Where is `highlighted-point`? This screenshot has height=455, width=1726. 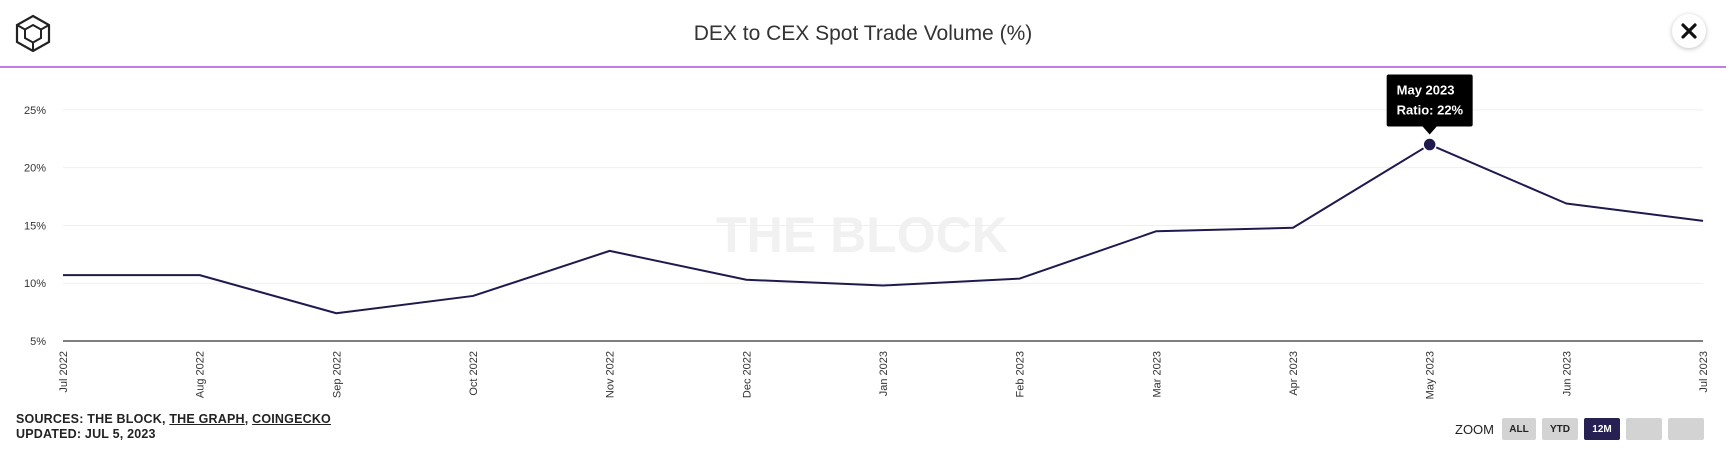
highlighted-point is located at coordinates (1429, 144).